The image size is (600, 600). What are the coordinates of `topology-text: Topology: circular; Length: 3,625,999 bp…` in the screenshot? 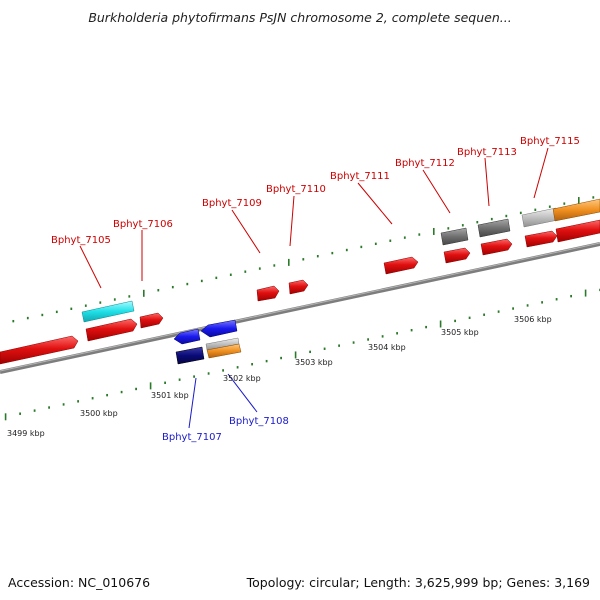 It's located at (418, 582).